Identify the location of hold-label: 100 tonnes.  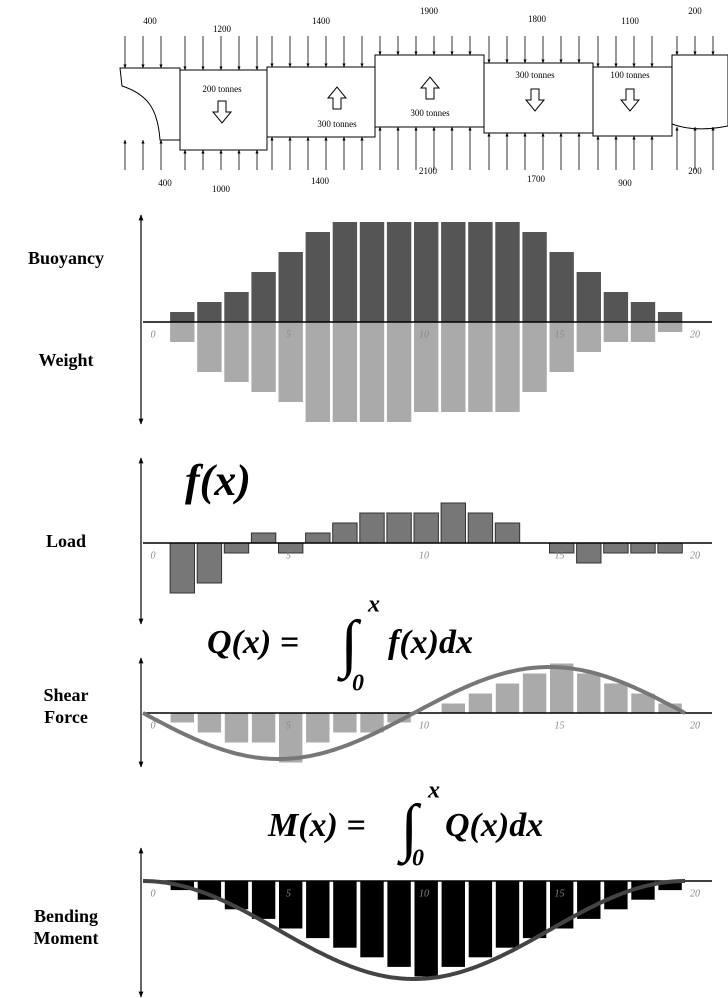
(630, 75).